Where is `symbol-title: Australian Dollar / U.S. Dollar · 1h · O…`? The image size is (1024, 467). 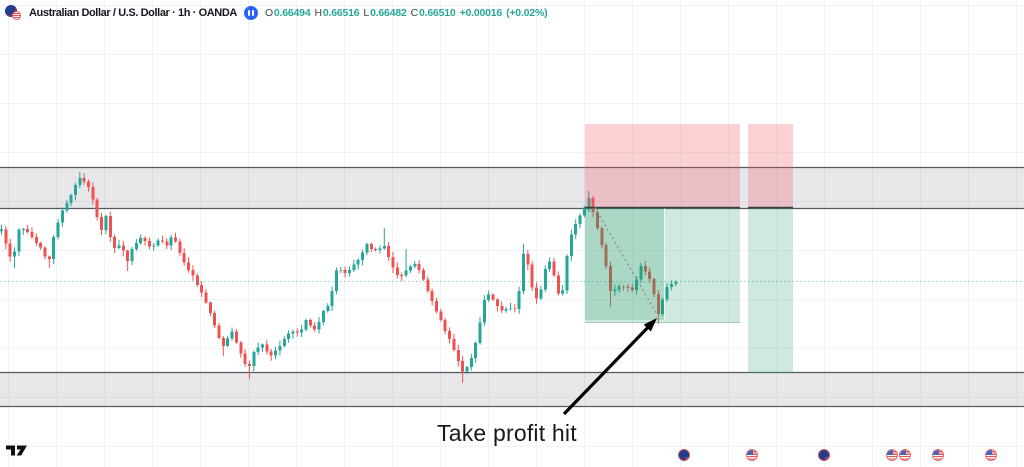 symbol-title: Australian Dollar / U.S. Dollar · 1h · O… is located at coordinates (133, 12).